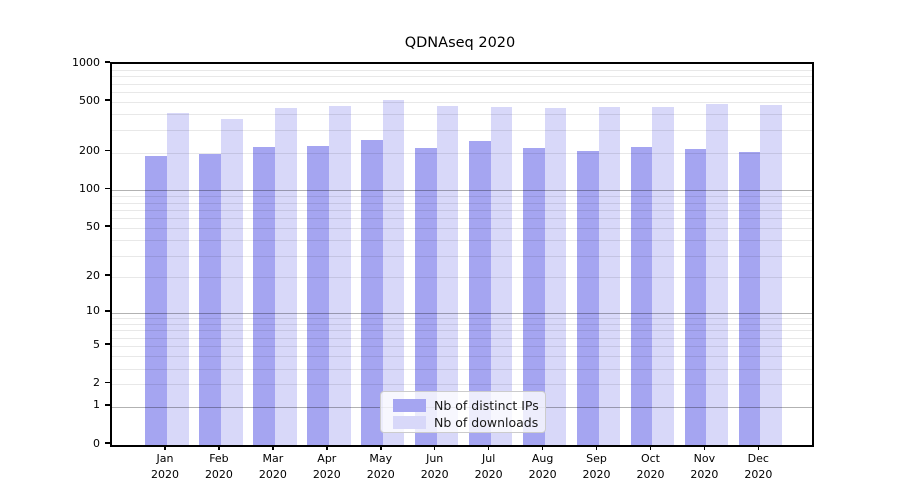 The image size is (900, 500). I want to click on y-tick-label-1000: 1000, so click(86, 62).